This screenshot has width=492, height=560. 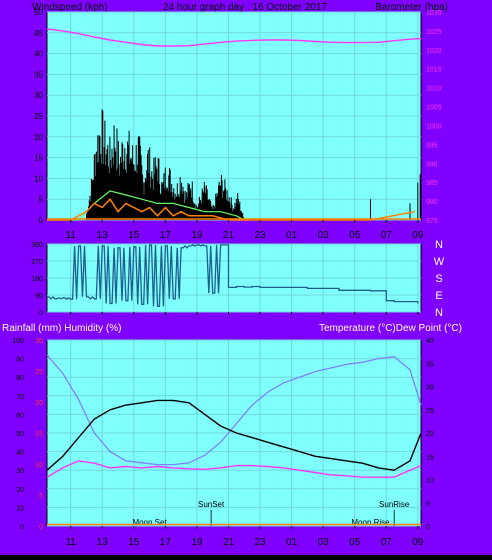 I want to click on compass-label-n-top: N, so click(x=439, y=245).